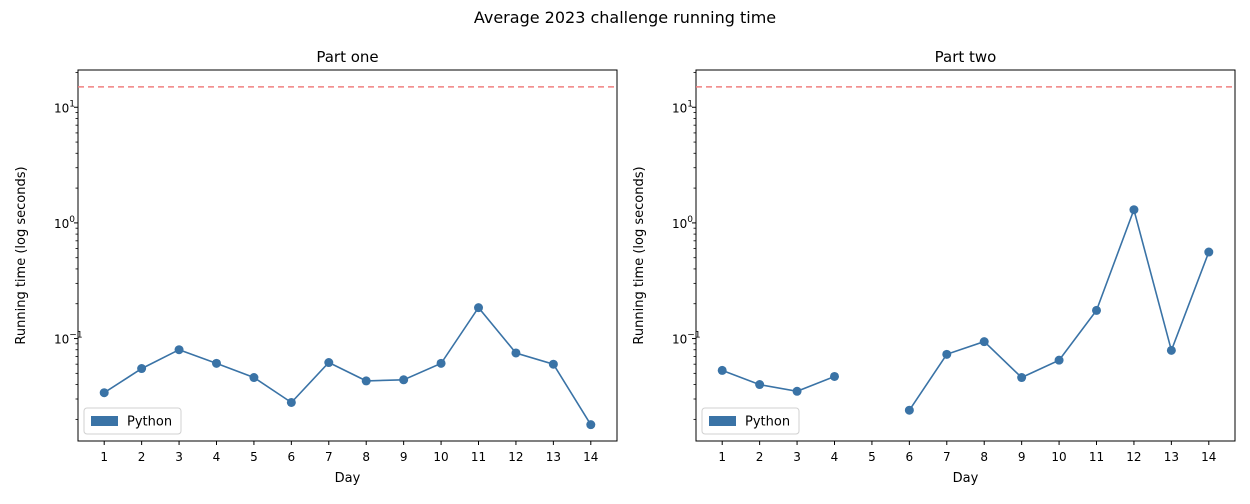 Image resolution: width=1250 pixels, height=504 pixels. I want to click on subplot-title: Part one, so click(347, 57).